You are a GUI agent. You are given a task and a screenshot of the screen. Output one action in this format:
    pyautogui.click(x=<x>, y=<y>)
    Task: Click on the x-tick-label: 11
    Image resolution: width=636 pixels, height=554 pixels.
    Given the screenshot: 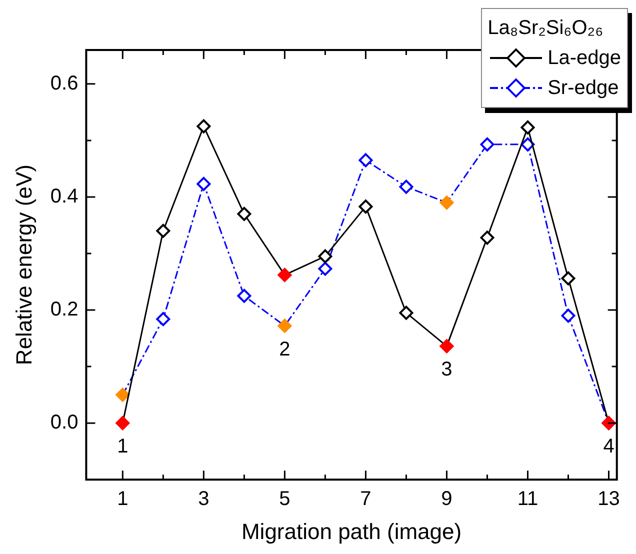 What is the action you would take?
    pyautogui.click(x=527, y=499)
    